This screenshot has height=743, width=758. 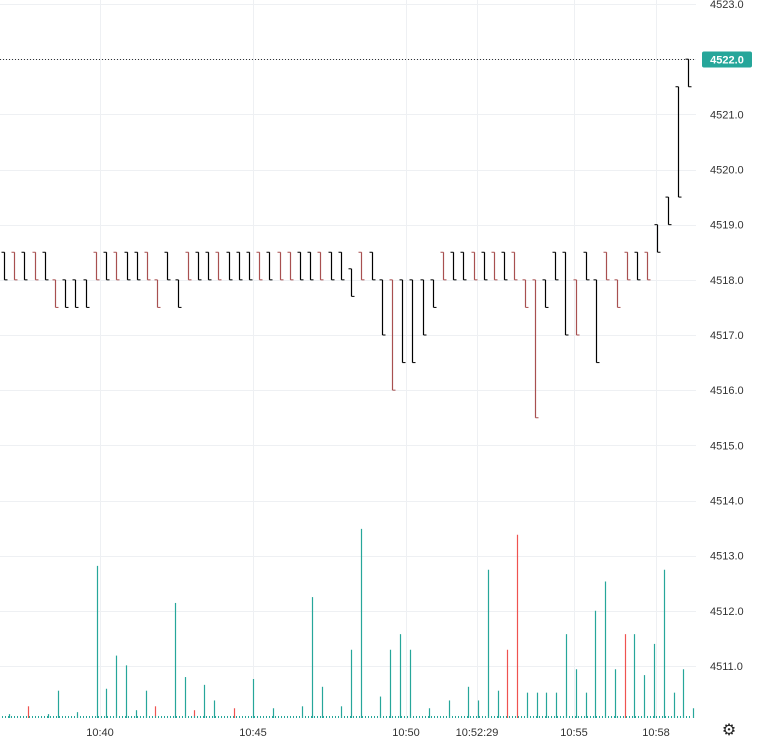 I want to click on price-tick-label: 4515.0, so click(x=727, y=446).